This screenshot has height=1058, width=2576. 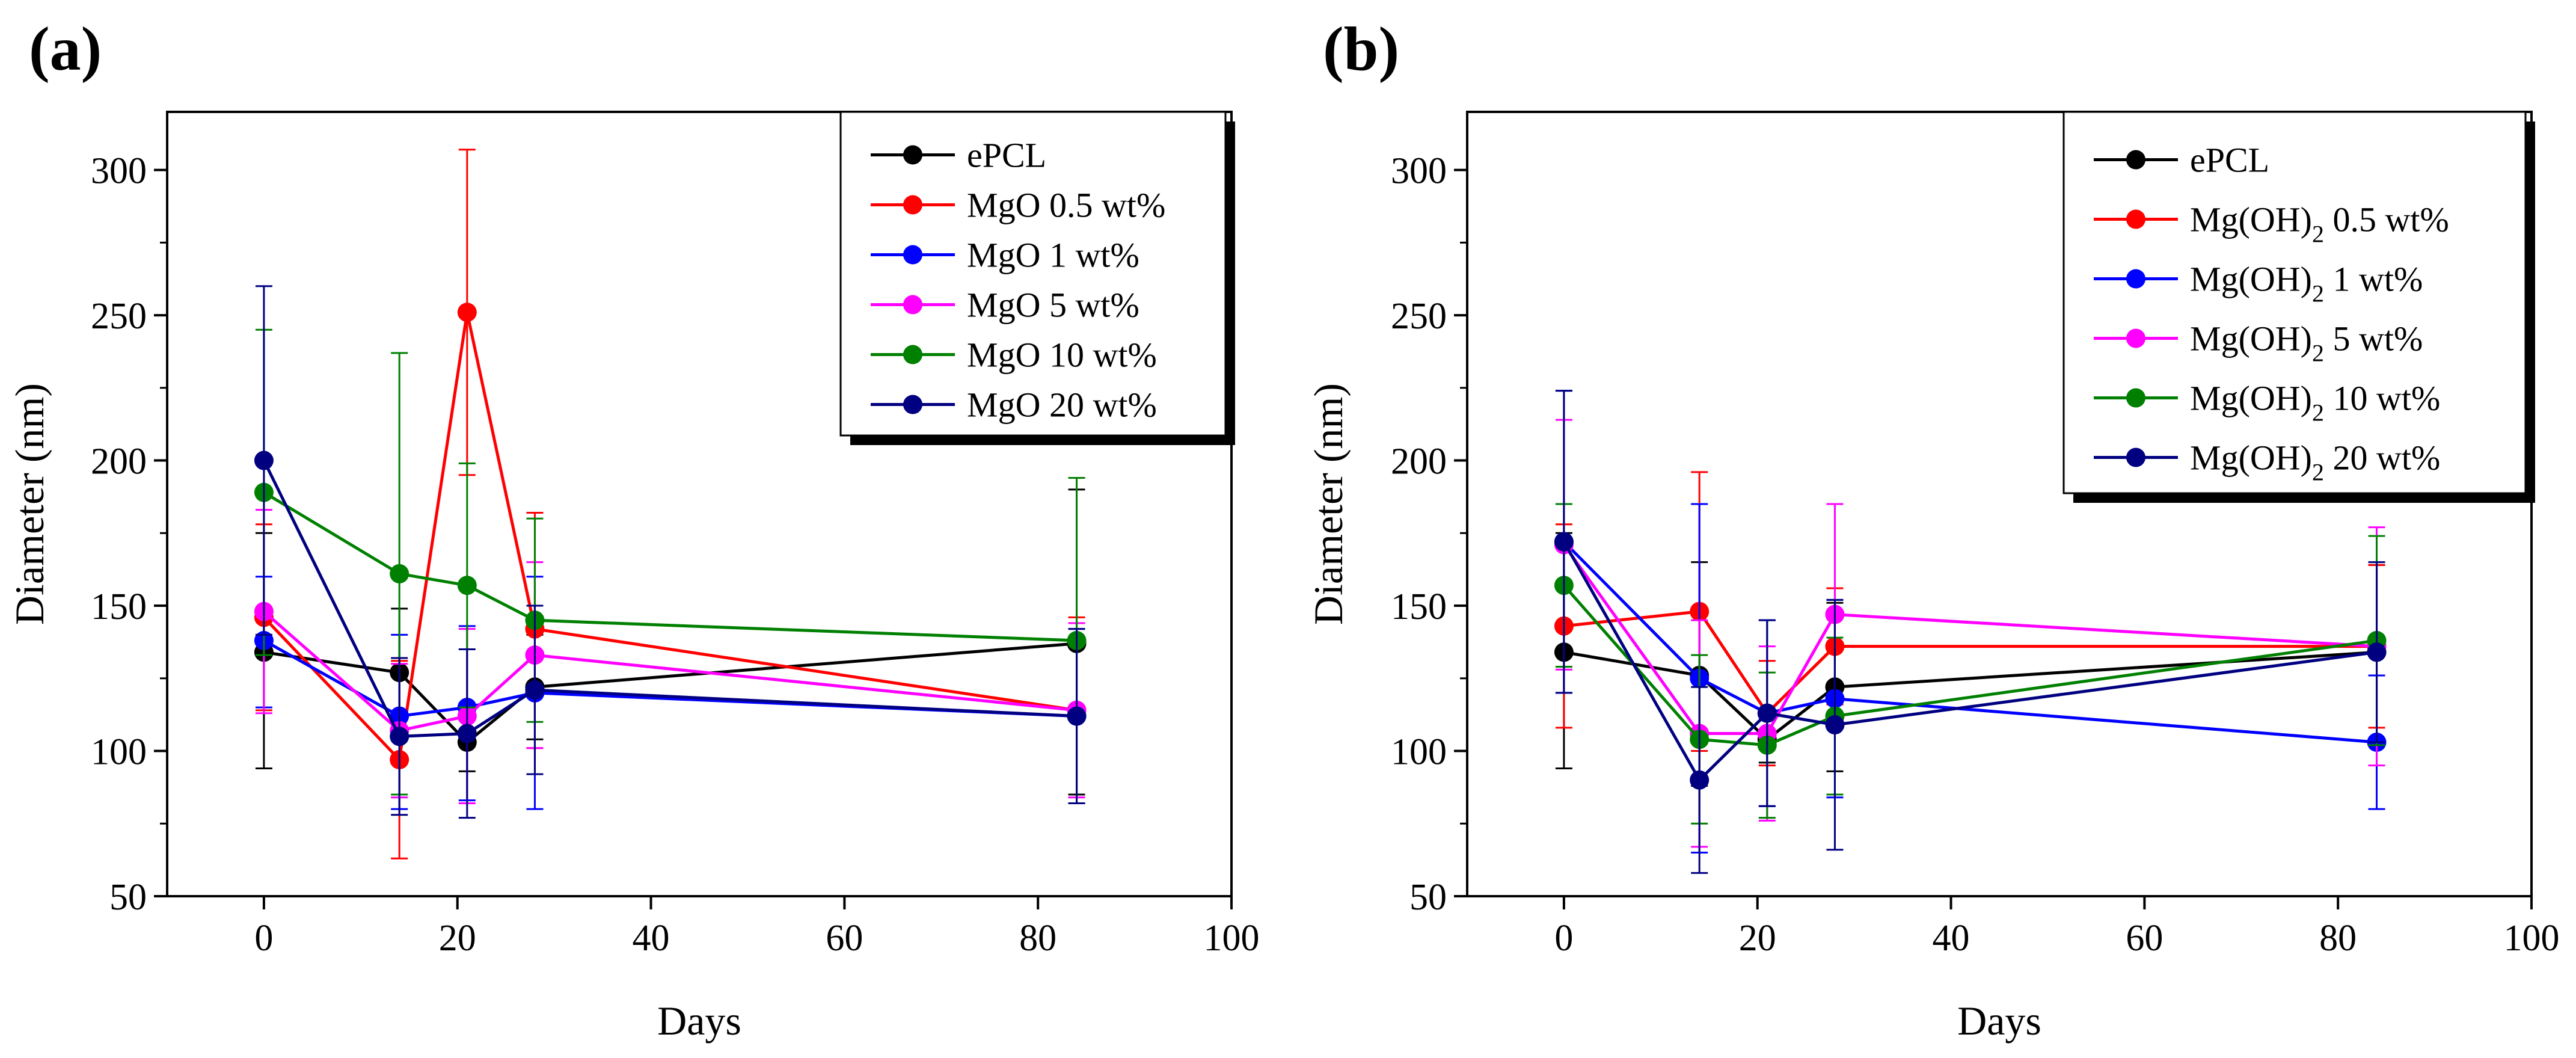 I want to click on legend-item-s20: MgO 20 wt%, so click(x=1014, y=405).